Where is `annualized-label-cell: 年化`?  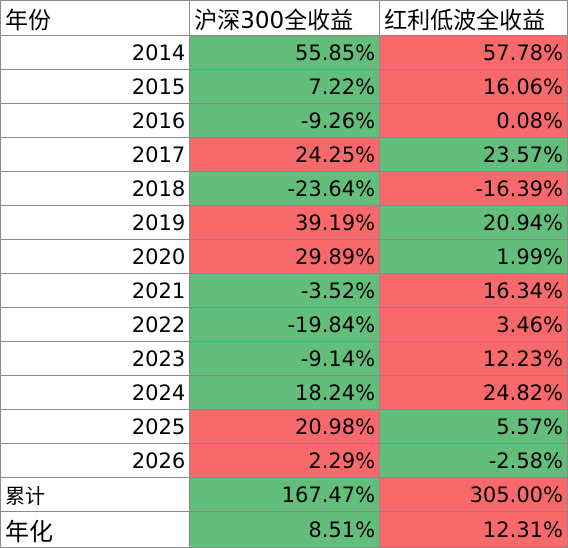 annualized-label-cell: 年化 is located at coordinates (95, 529).